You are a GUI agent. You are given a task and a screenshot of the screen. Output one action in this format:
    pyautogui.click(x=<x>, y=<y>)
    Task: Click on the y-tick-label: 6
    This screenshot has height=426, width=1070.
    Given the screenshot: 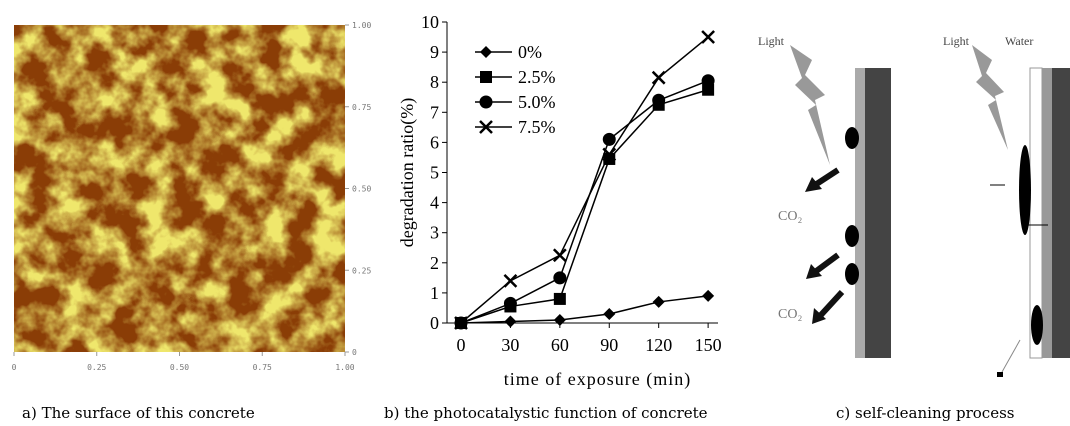 What is the action you would take?
    pyautogui.click(x=434, y=142)
    